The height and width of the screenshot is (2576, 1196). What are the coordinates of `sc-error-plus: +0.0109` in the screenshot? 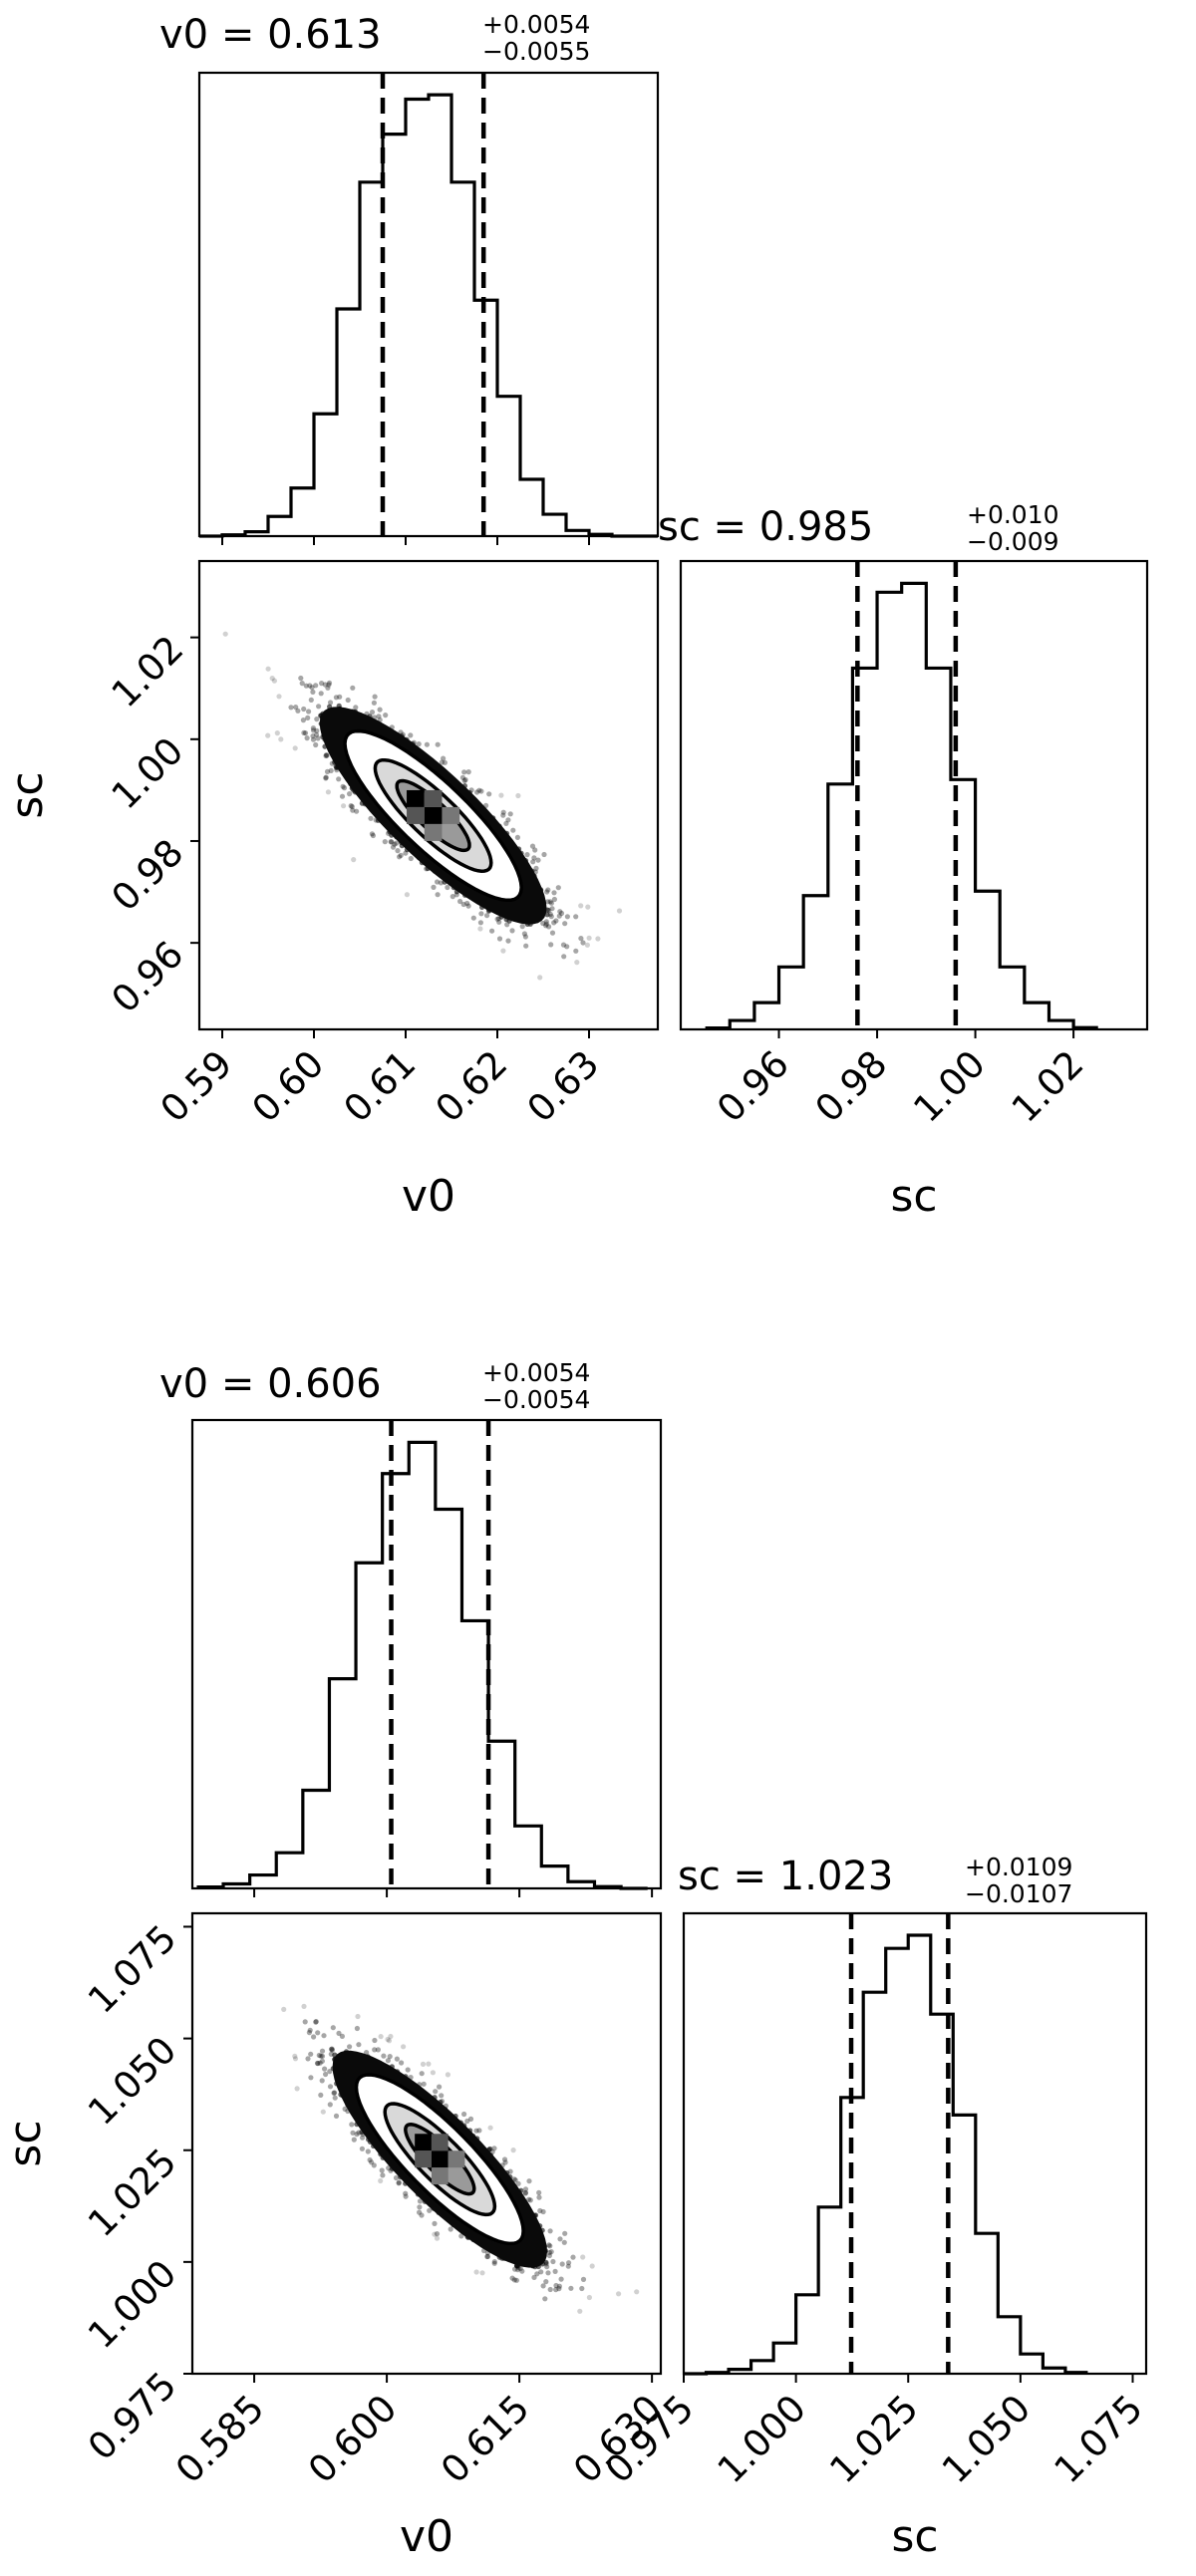 It's located at (1018, 1867).